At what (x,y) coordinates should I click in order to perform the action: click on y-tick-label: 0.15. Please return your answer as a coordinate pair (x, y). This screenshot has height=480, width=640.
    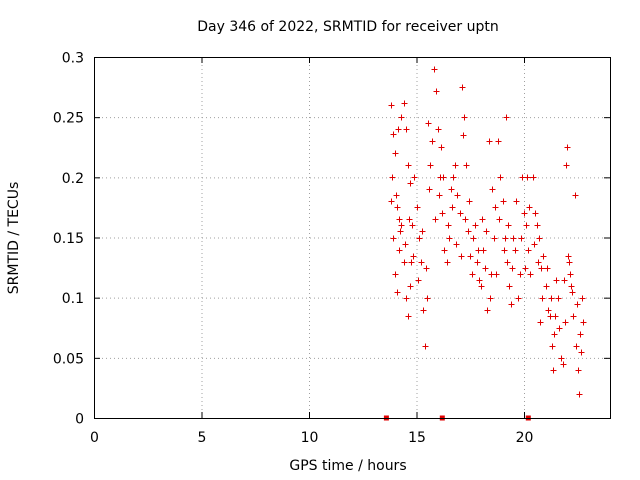
    Looking at the image, I should click on (68, 239).